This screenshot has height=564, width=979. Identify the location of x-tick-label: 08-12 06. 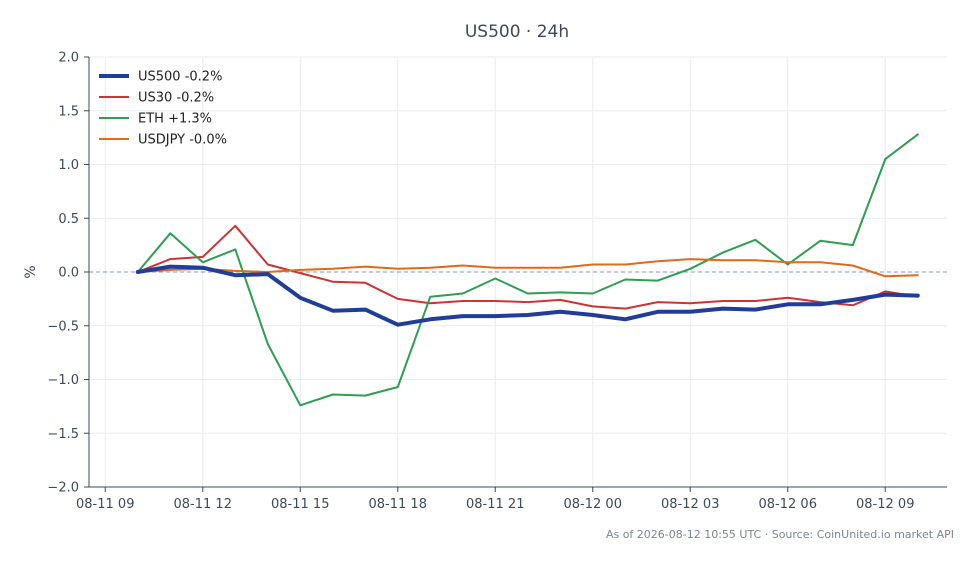
(788, 504).